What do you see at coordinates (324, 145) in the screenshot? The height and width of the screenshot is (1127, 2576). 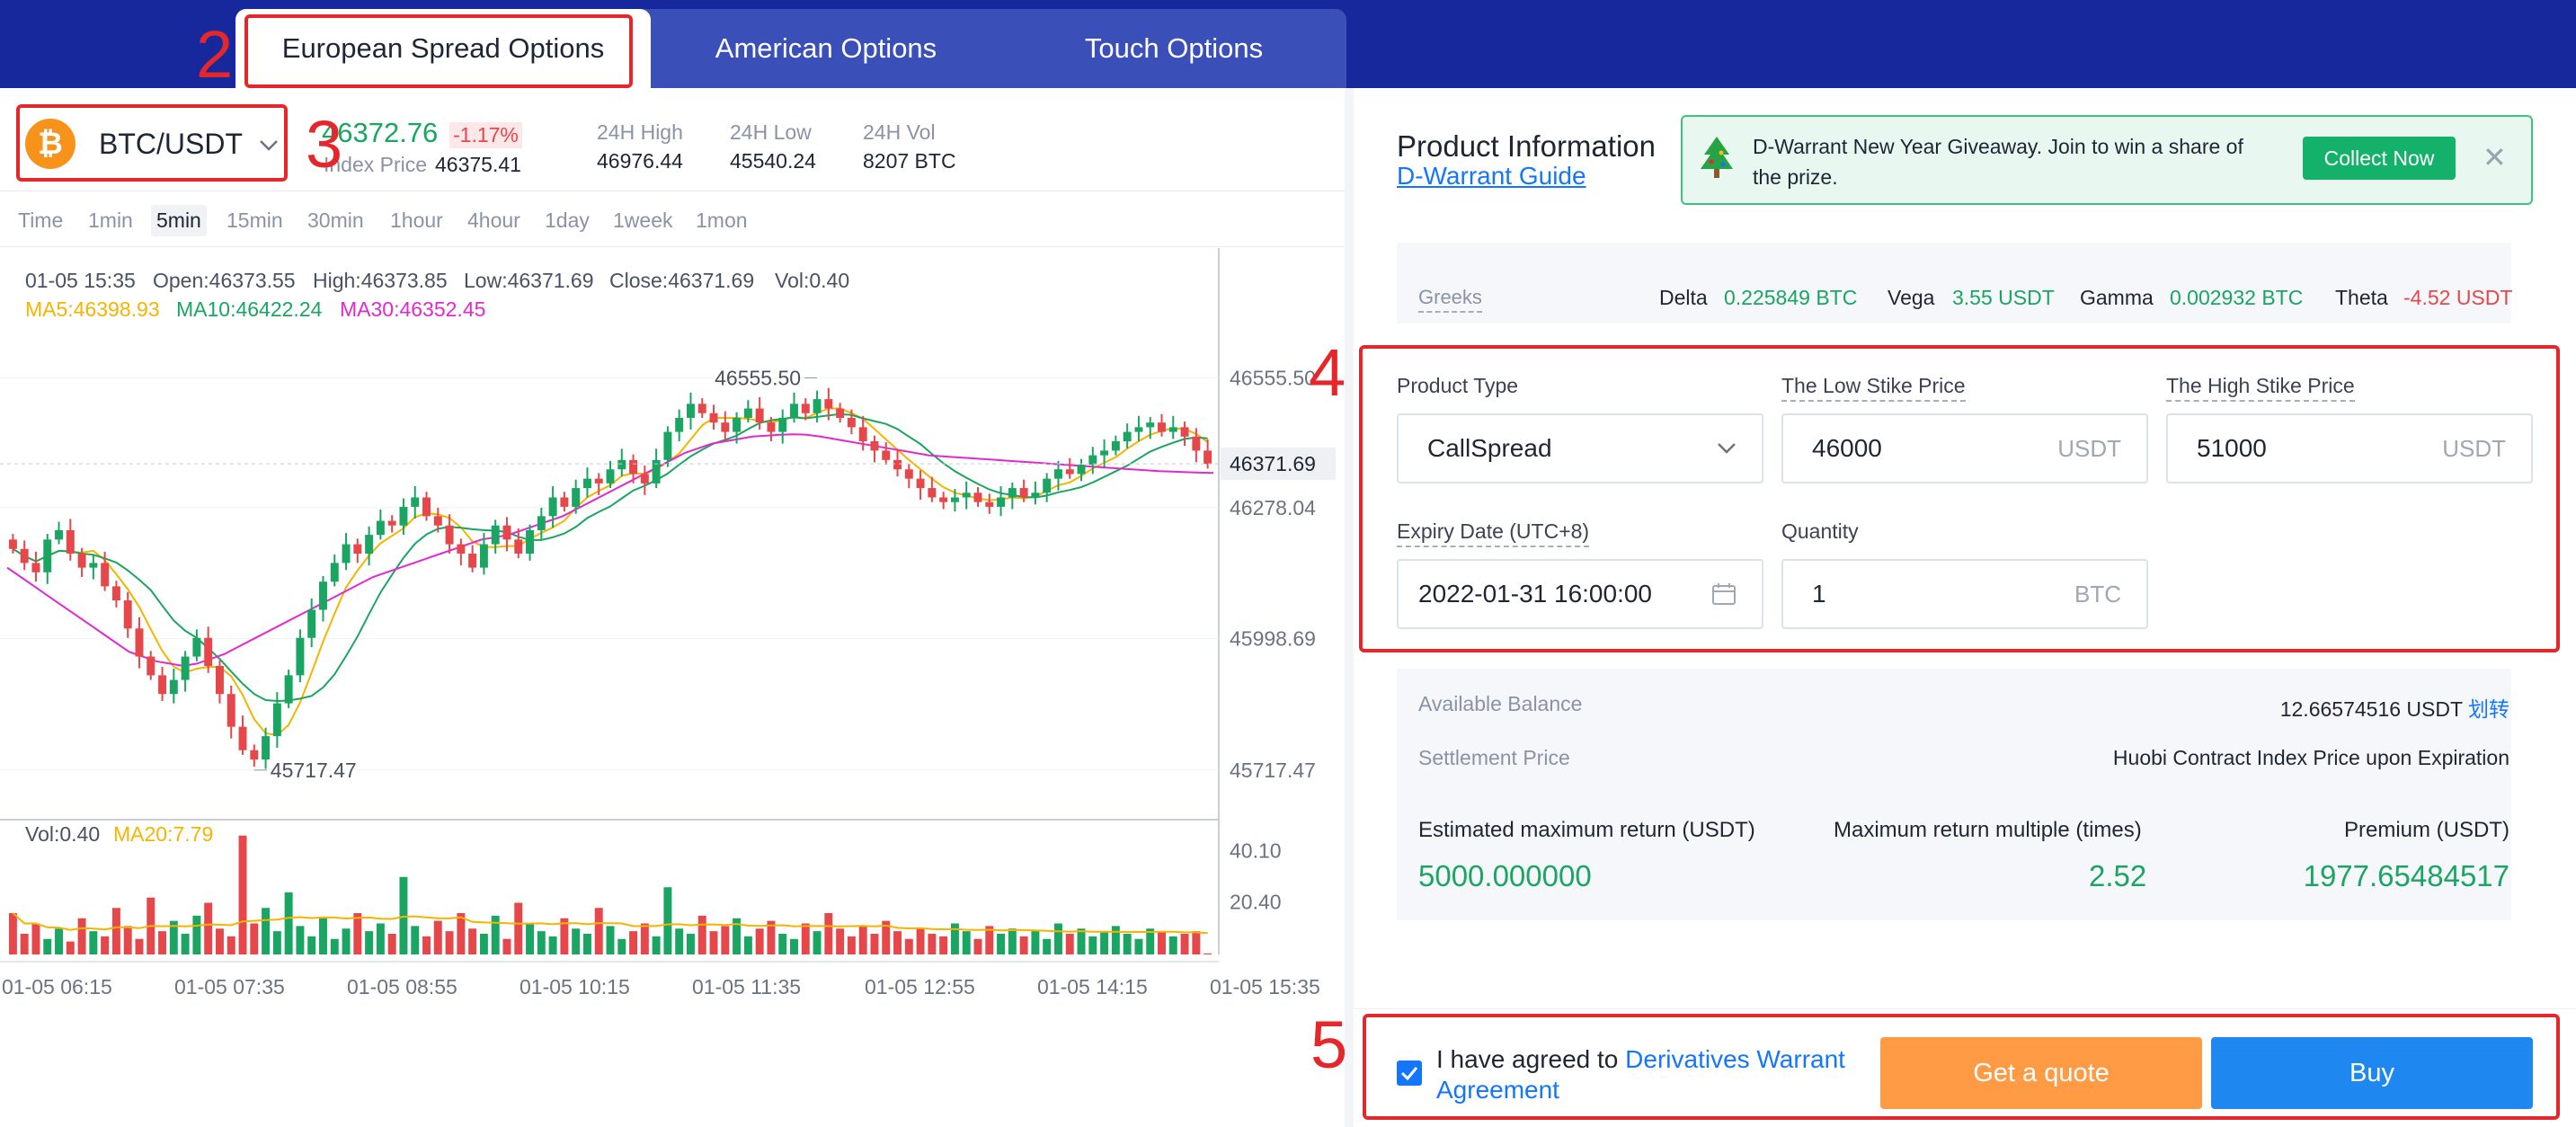 I see `annotation-number-3: 3` at bounding box center [324, 145].